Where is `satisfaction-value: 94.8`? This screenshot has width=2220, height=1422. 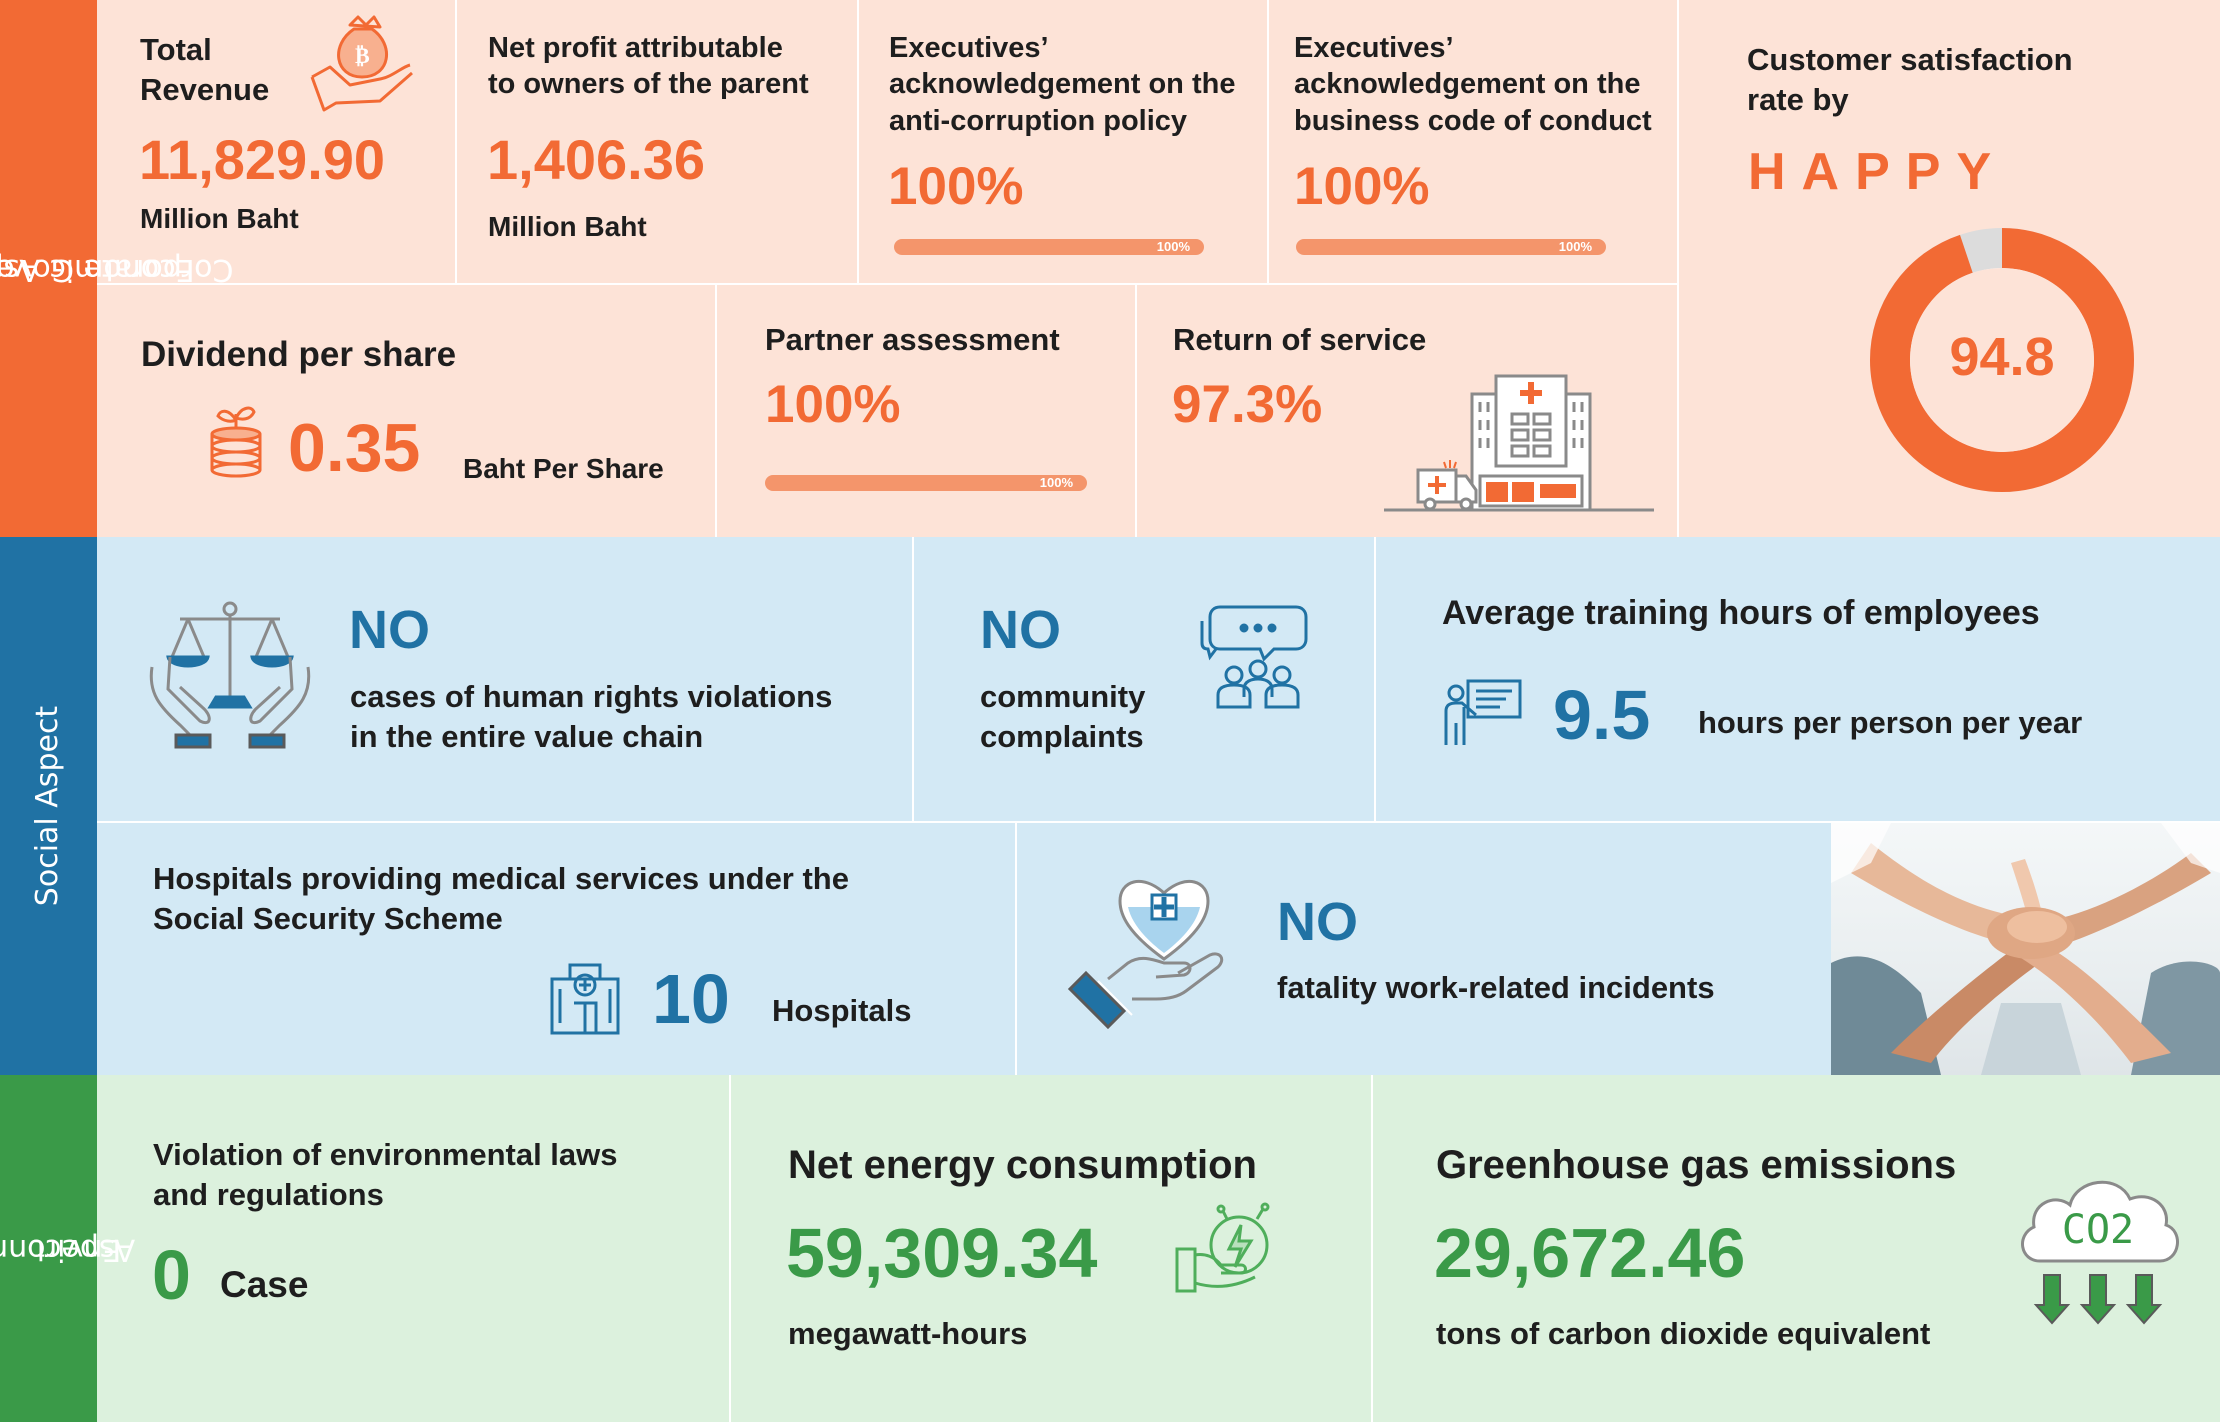
satisfaction-value: 94.8 is located at coordinates (2002, 357).